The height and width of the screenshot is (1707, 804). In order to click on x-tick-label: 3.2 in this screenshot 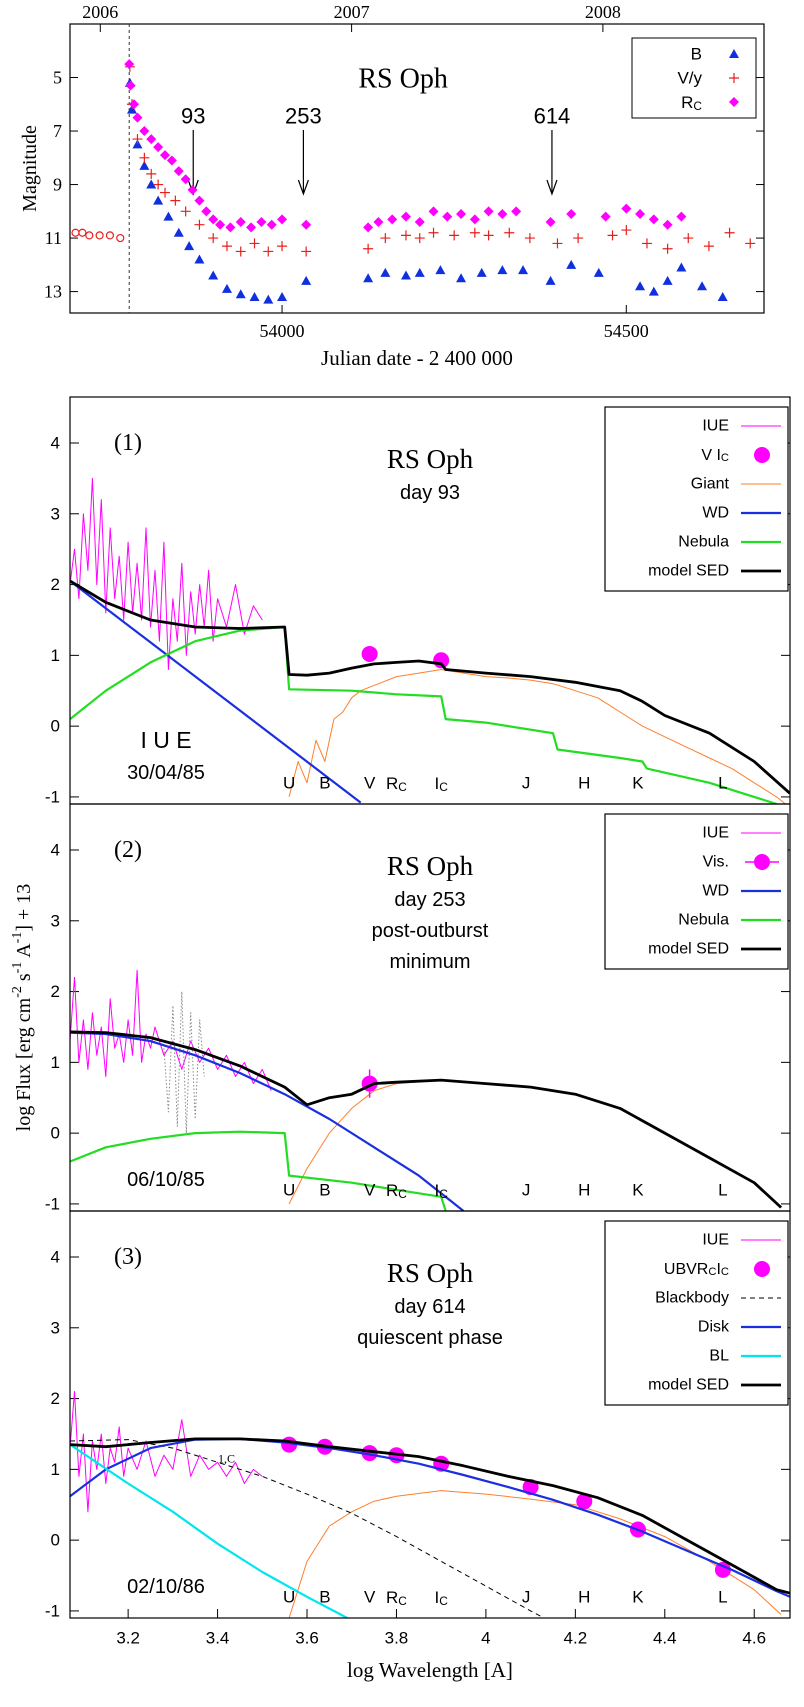, I will do `click(128, 1638)`.